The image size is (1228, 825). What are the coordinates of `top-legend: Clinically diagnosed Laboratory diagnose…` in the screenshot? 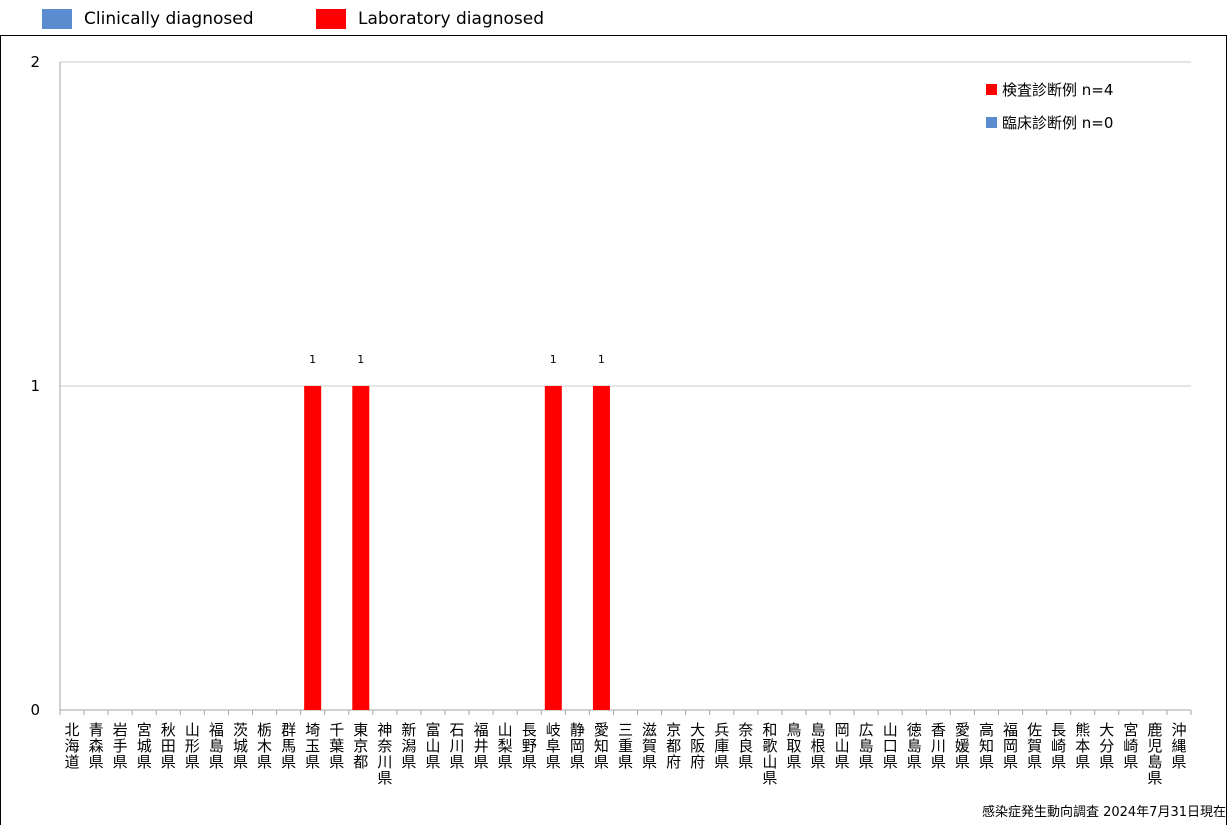 It's located at (614, 18).